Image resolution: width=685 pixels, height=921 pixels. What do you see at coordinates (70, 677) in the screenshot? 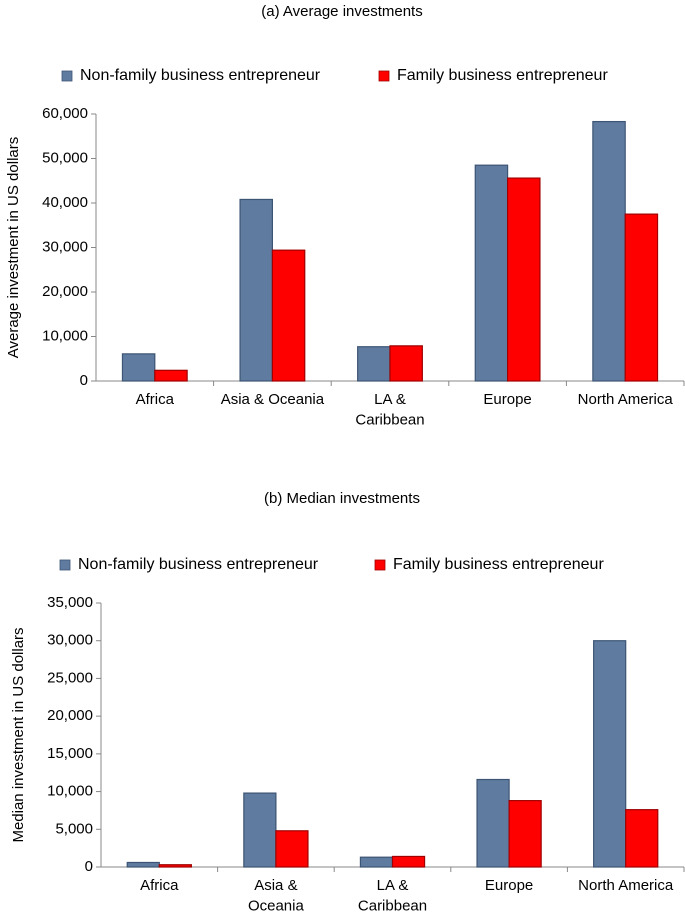
I see `y-tick-label: 25,000` at bounding box center [70, 677].